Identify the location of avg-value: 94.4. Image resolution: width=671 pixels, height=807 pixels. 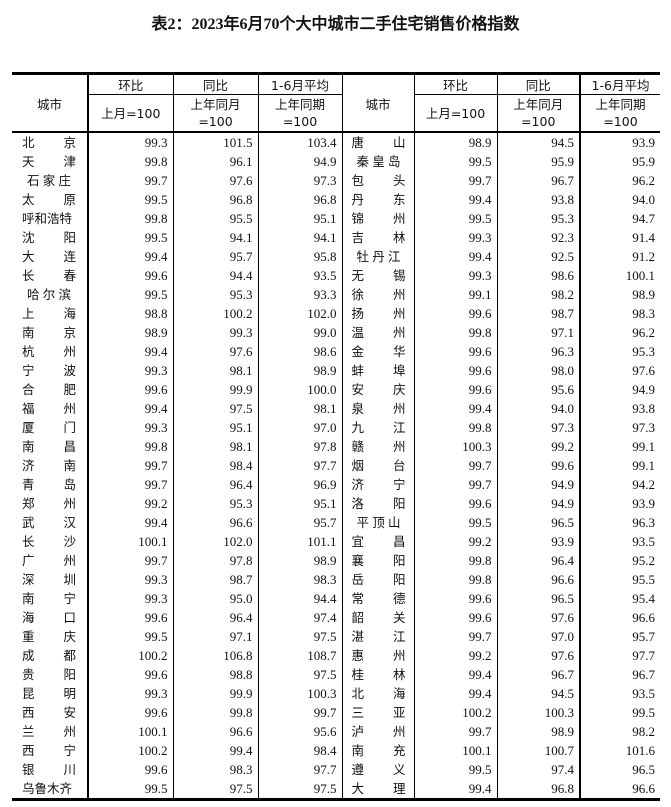
(299, 598).